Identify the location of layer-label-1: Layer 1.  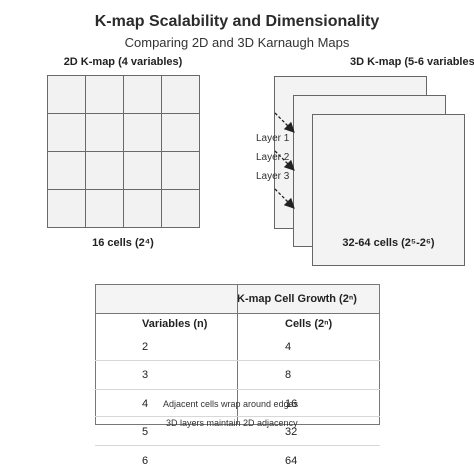
(273, 138).